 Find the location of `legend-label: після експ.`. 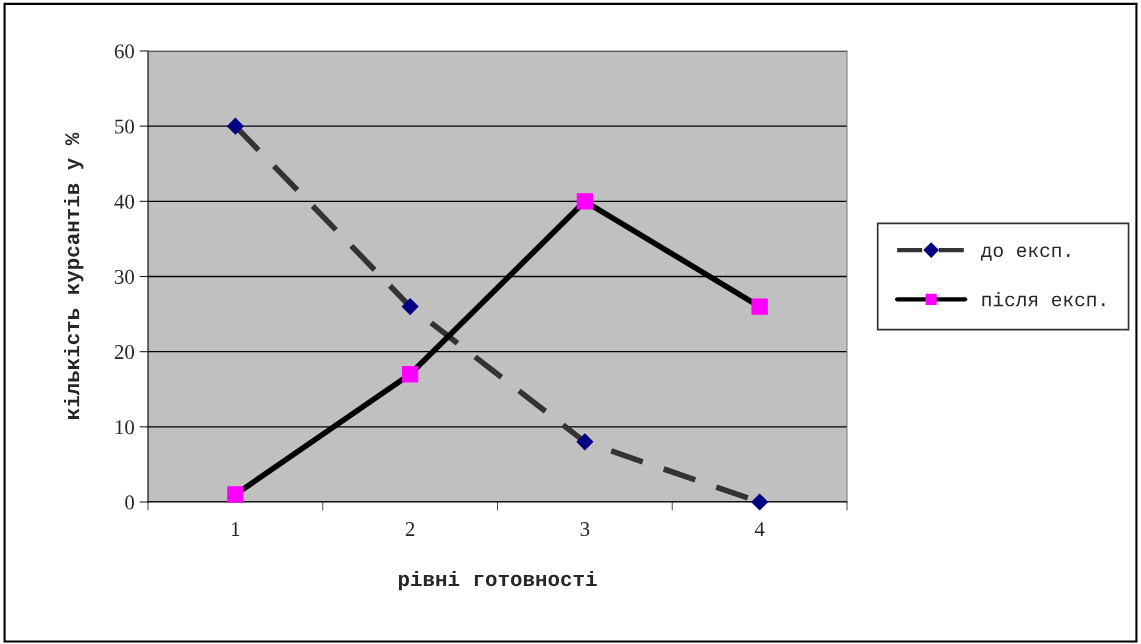

legend-label: після експ. is located at coordinates (1043, 299).